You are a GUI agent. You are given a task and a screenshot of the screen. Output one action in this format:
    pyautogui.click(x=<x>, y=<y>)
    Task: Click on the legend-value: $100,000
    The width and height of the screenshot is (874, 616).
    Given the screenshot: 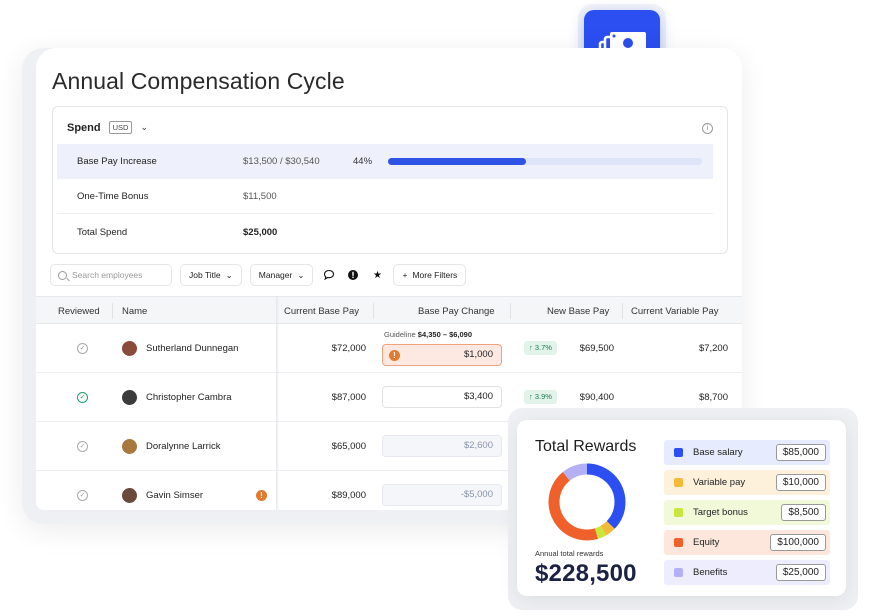 What is the action you would take?
    pyautogui.click(x=798, y=542)
    